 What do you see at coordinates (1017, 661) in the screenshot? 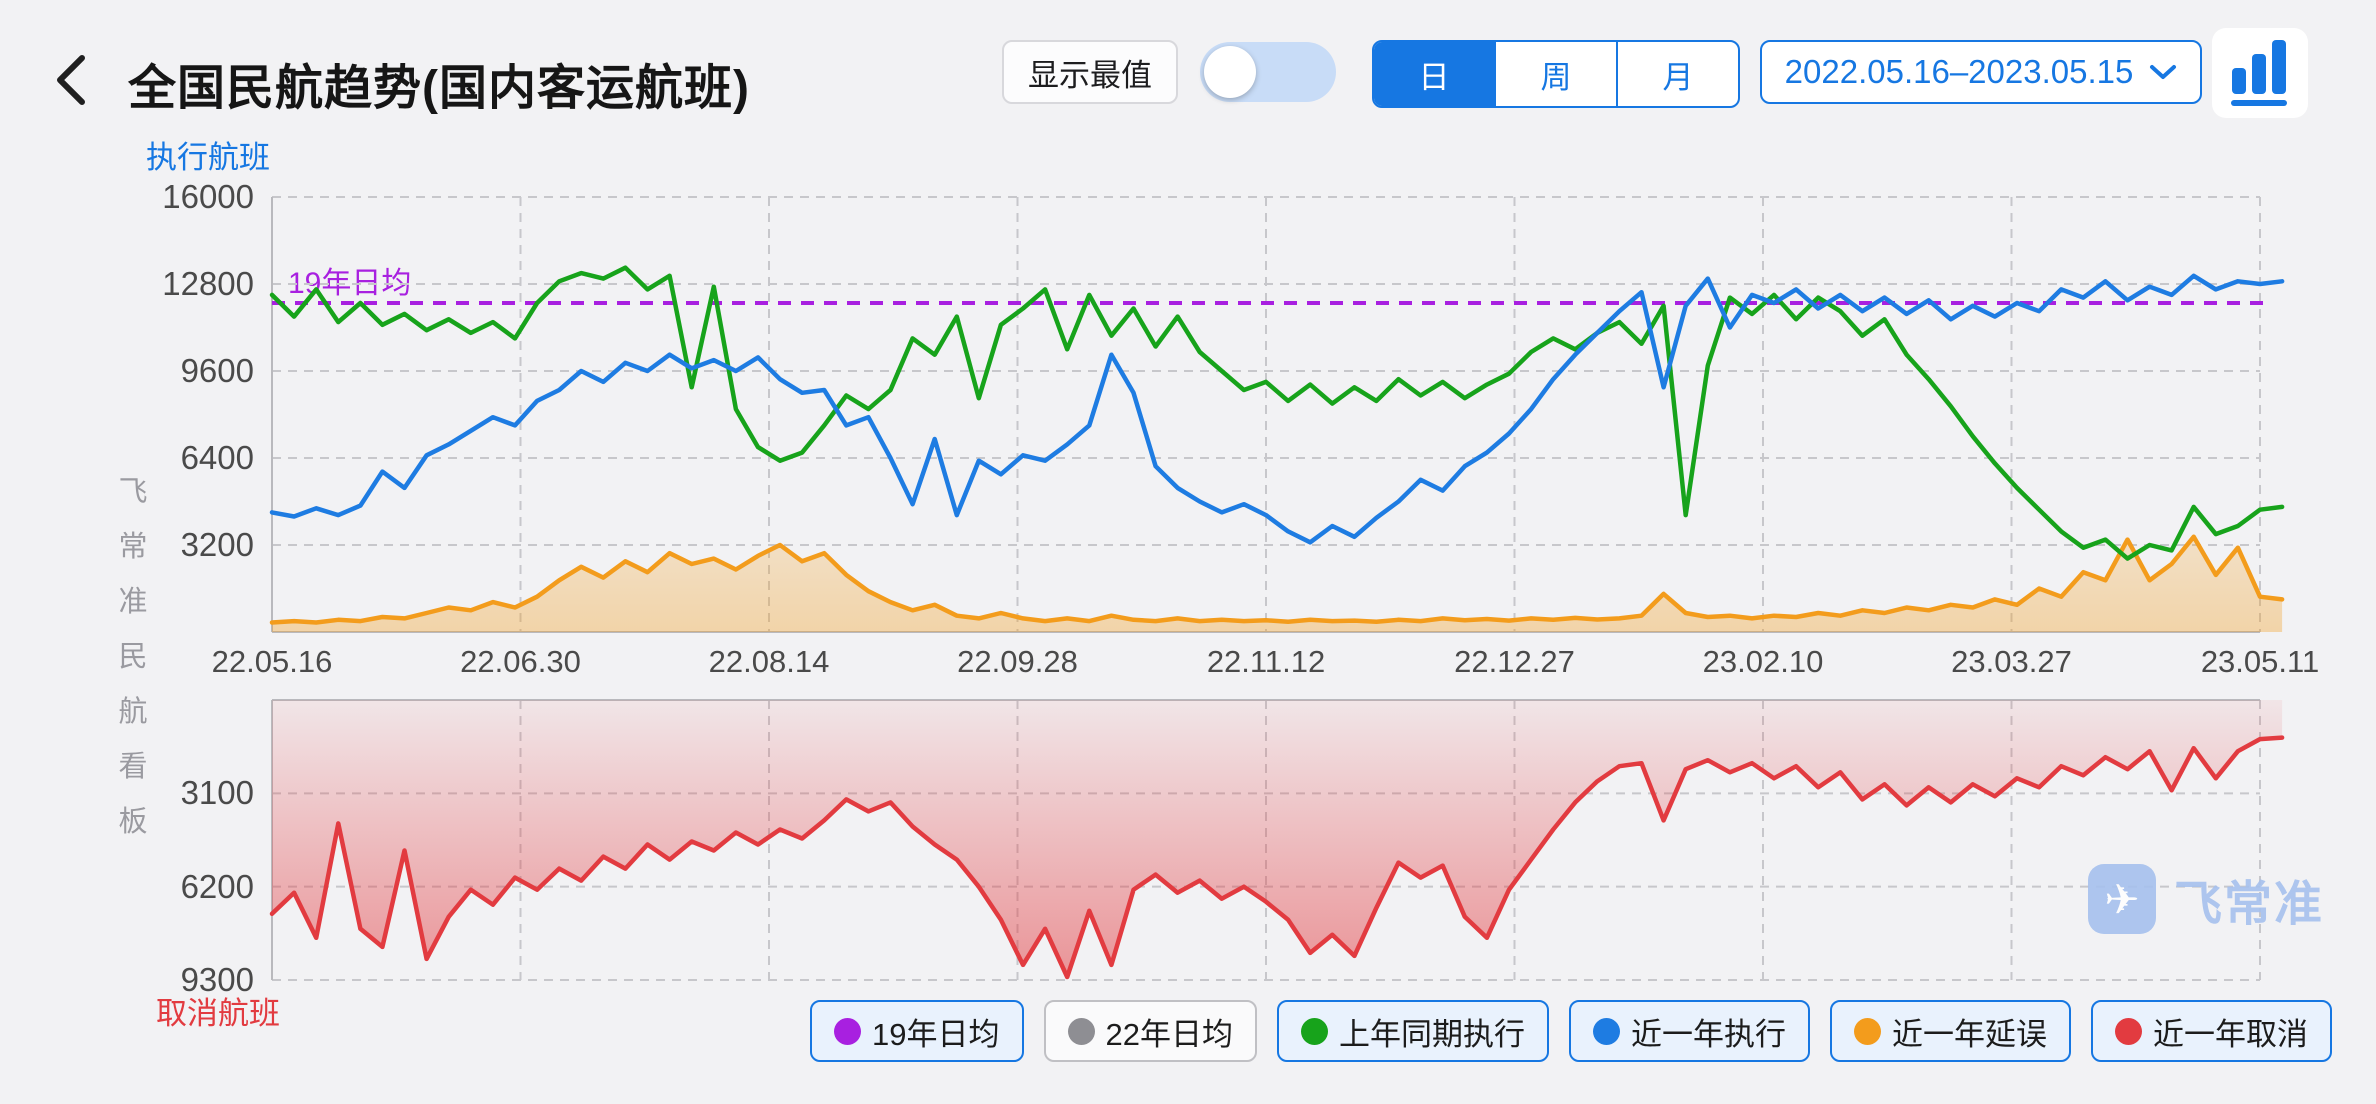
I see `x-tick-label: 22.09.28` at bounding box center [1017, 661].